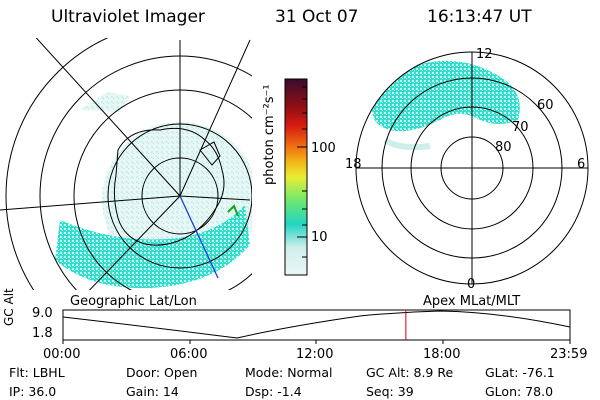  What do you see at coordinates (273, 391) in the screenshot?
I see `dsp-info: Dsp: -1.4` at bounding box center [273, 391].